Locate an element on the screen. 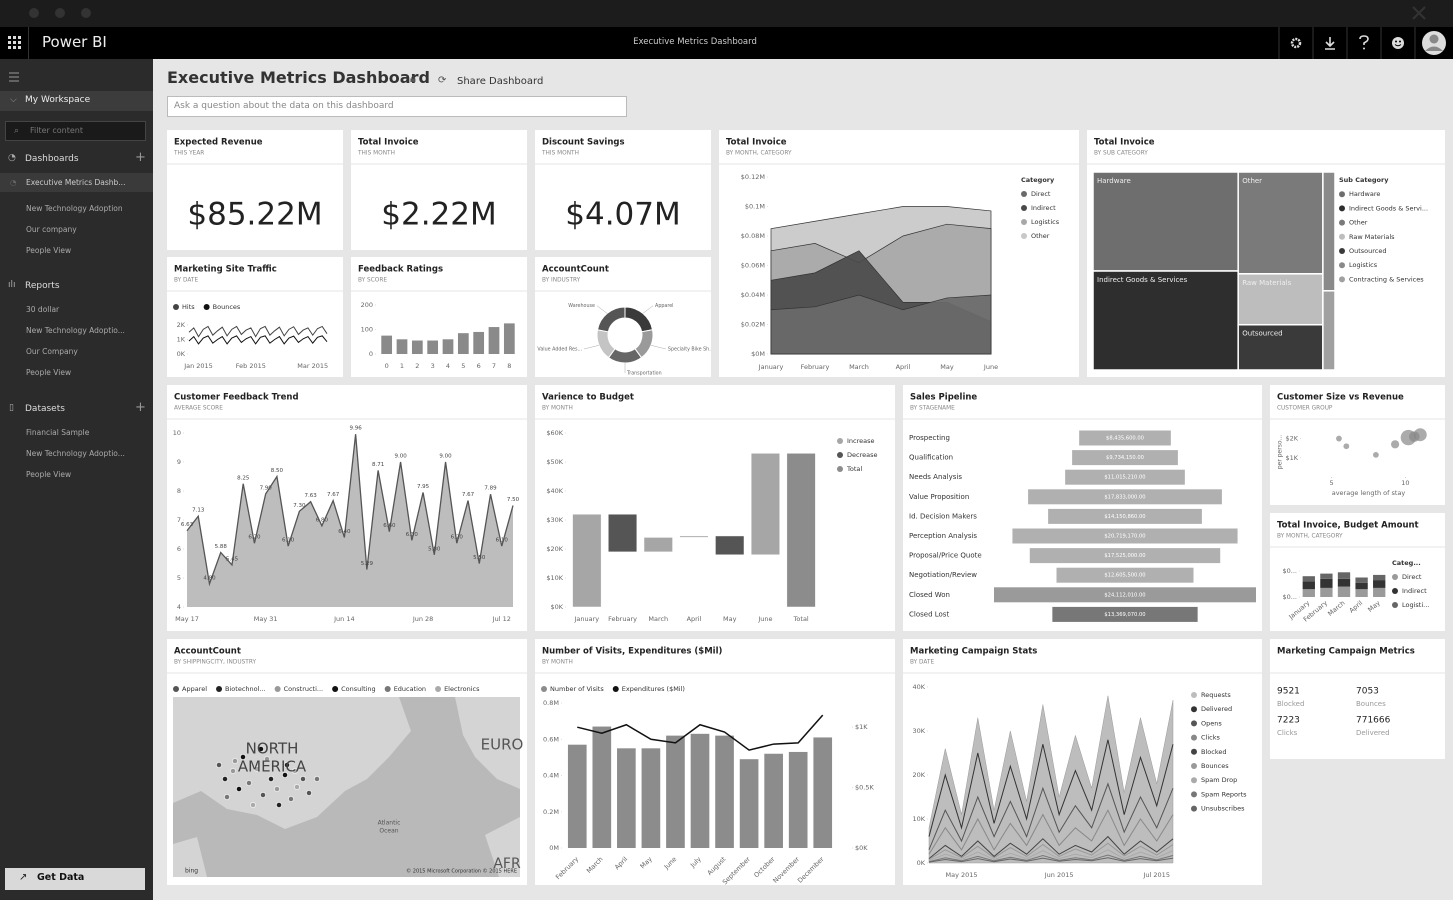 This screenshot has width=1453, height=900. avatar-icon is located at coordinates (1434, 43).